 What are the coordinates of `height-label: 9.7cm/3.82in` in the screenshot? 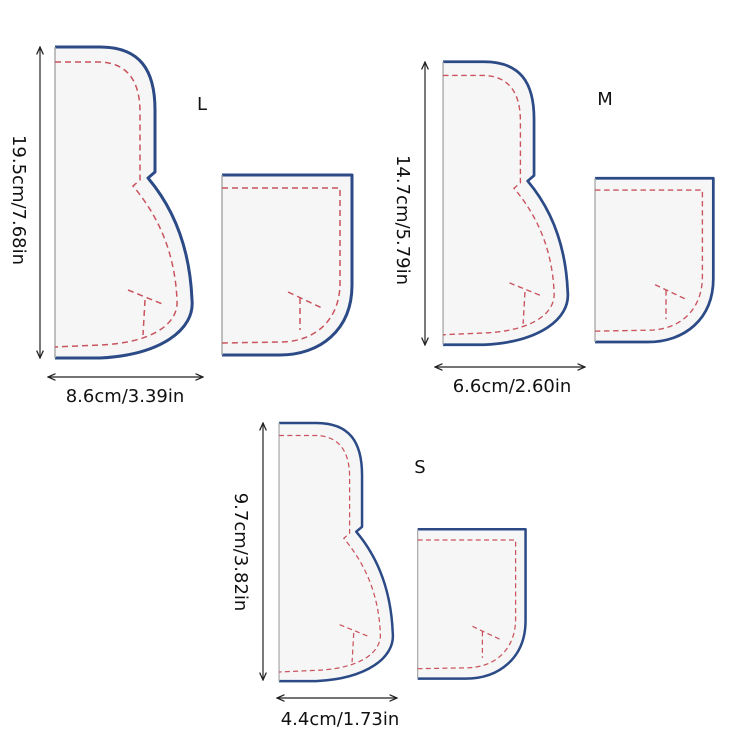 It's located at (240, 552).